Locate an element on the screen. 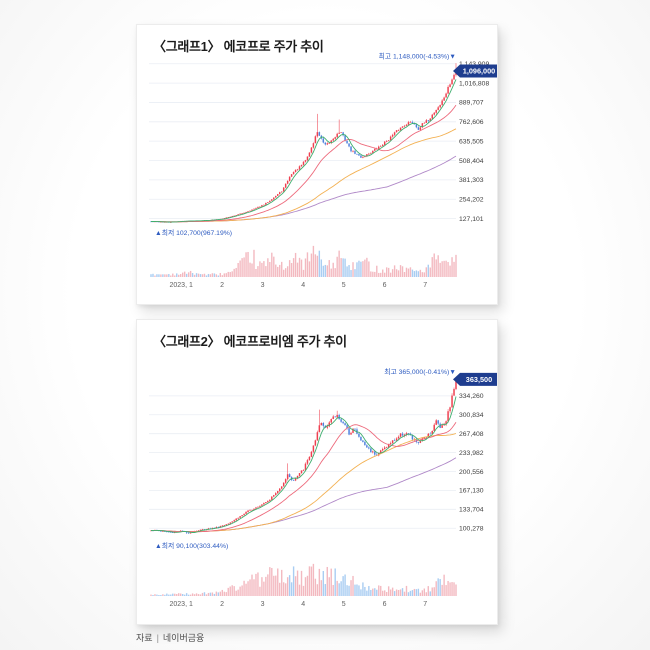 The height and width of the screenshot is (650, 650). svg-text: 635,505 is located at coordinates (471, 141).